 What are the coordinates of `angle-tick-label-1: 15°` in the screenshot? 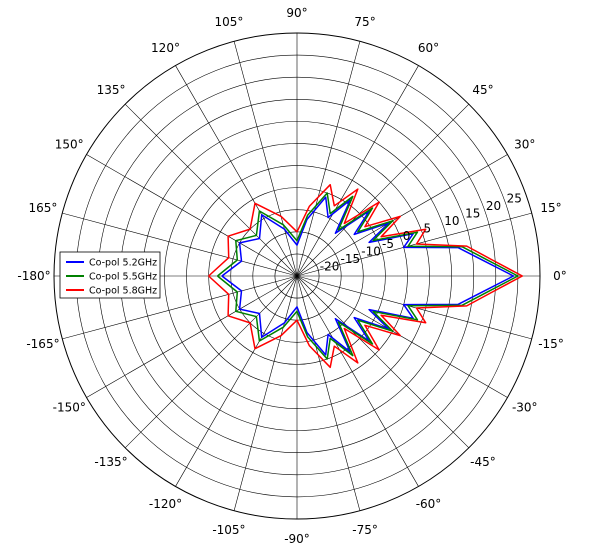 It's located at (550, 208).